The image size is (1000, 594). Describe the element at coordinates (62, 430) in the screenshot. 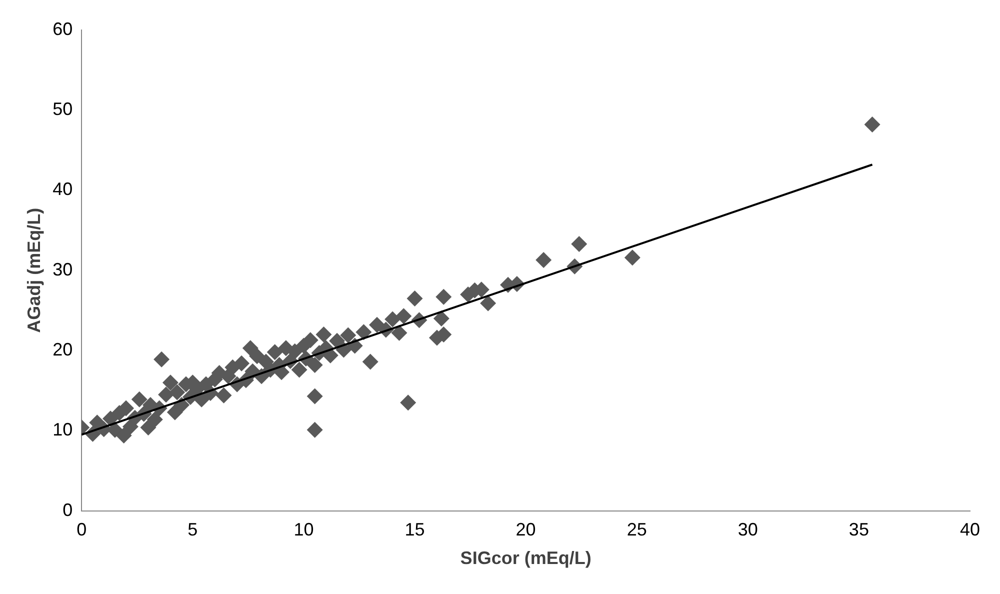

I see `y-tick-label: 10` at that location.